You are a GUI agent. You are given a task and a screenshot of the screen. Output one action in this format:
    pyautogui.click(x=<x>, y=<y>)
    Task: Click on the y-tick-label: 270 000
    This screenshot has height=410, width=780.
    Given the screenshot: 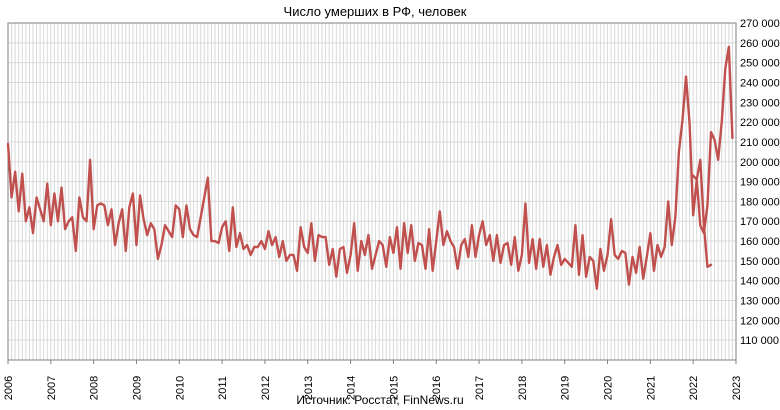 What is the action you would take?
    pyautogui.click(x=760, y=24)
    